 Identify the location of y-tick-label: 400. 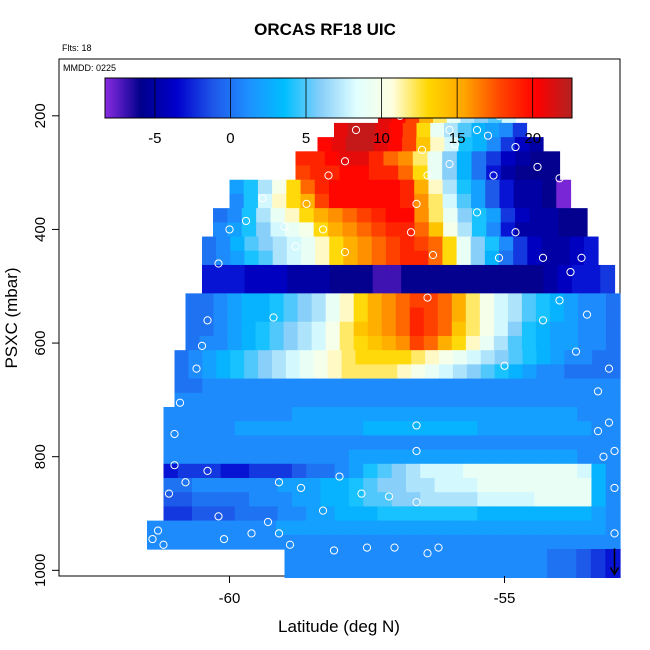
(40, 229).